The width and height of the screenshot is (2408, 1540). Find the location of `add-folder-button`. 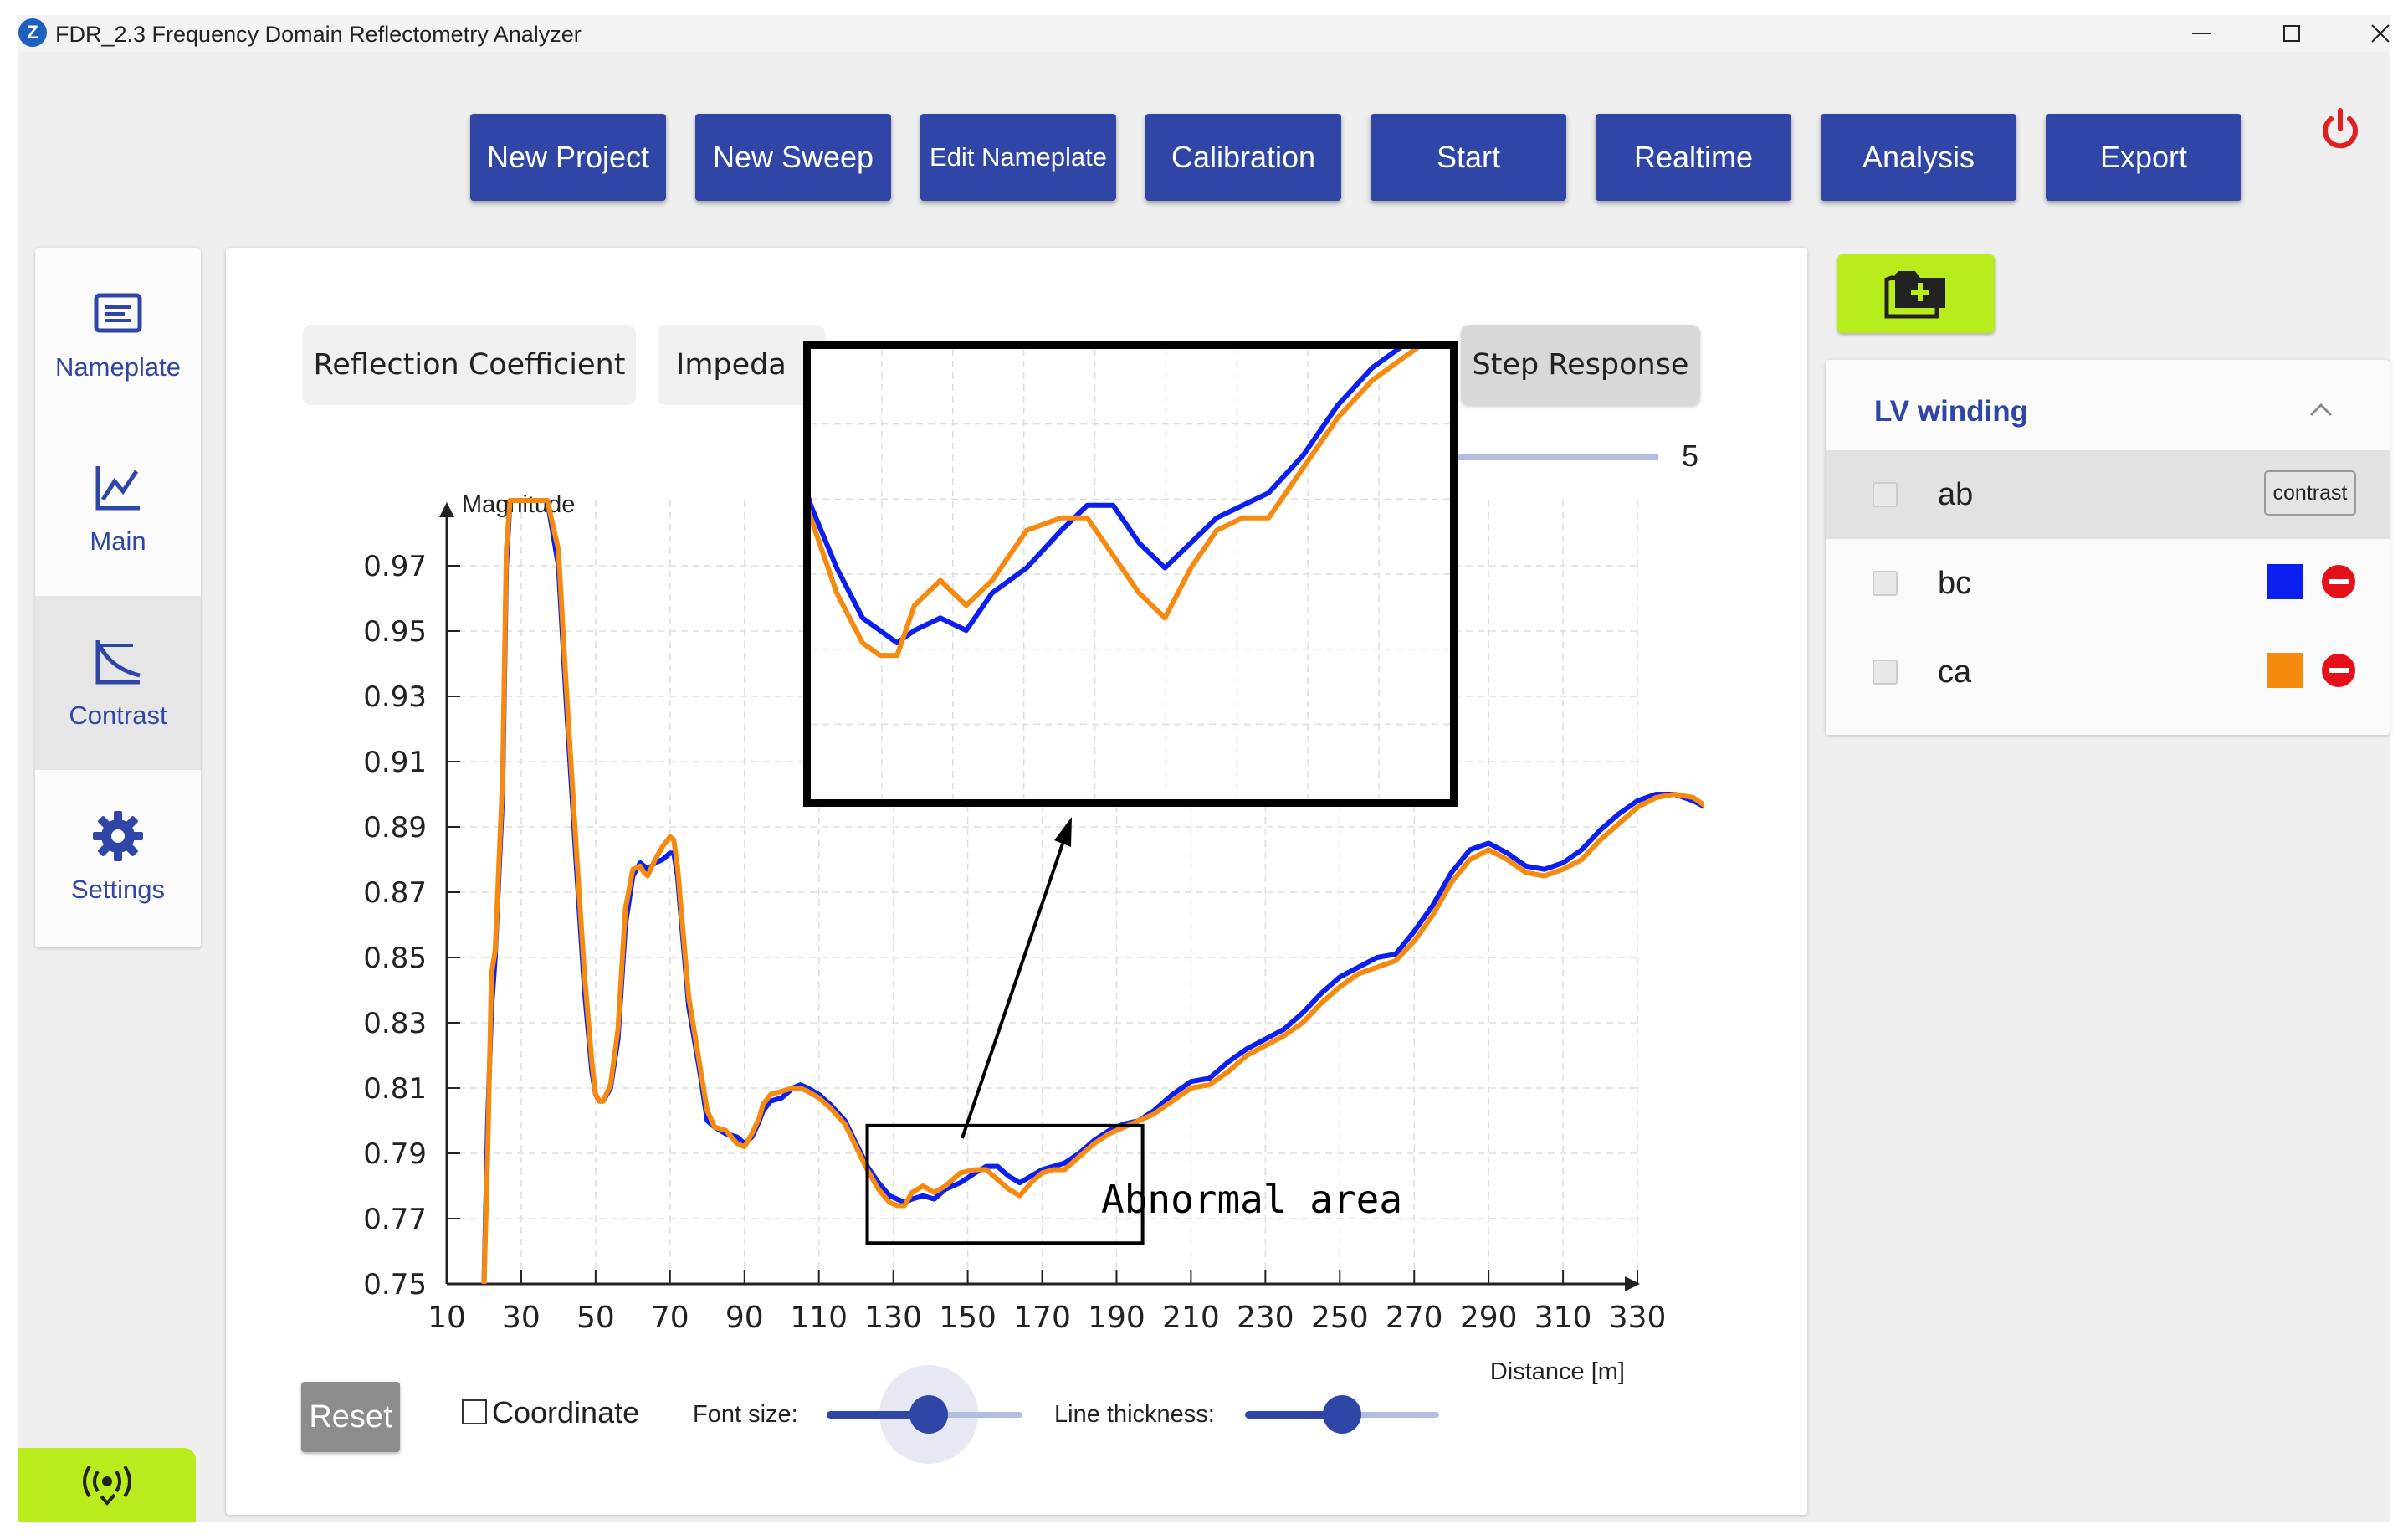

add-folder-button is located at coordinates (1916, 293).